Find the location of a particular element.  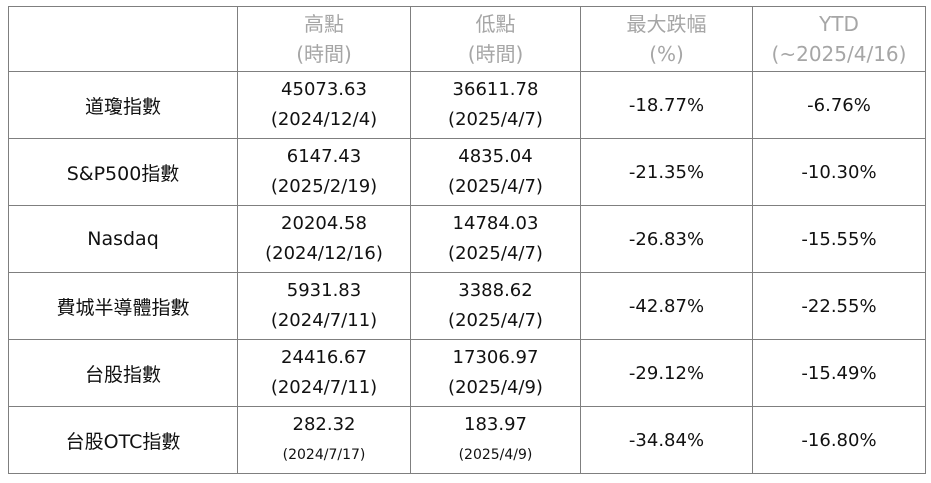

low-value: 183.97 is located at coordinates (495, 424).